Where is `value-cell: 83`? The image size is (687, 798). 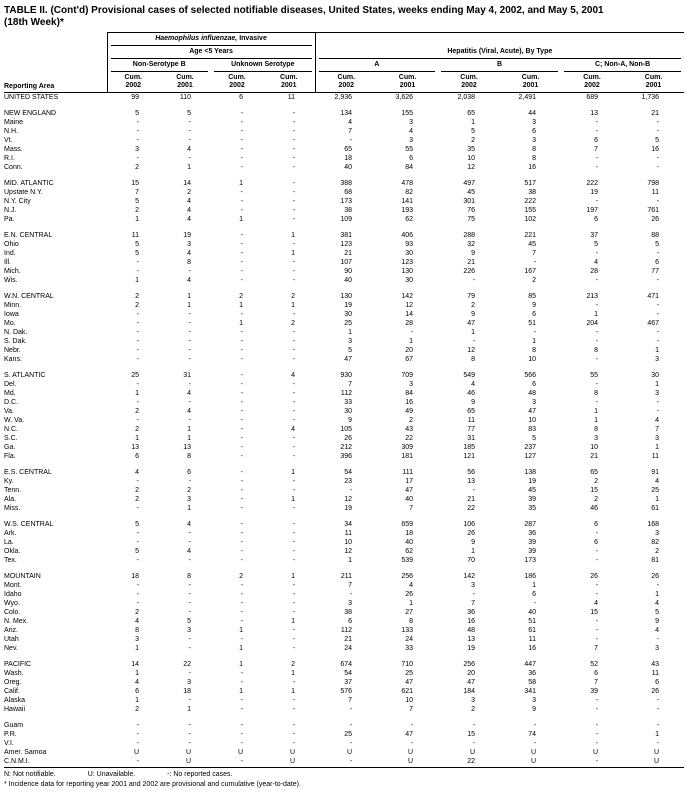 value-cell: 83 is located at coordinates (532, 429).